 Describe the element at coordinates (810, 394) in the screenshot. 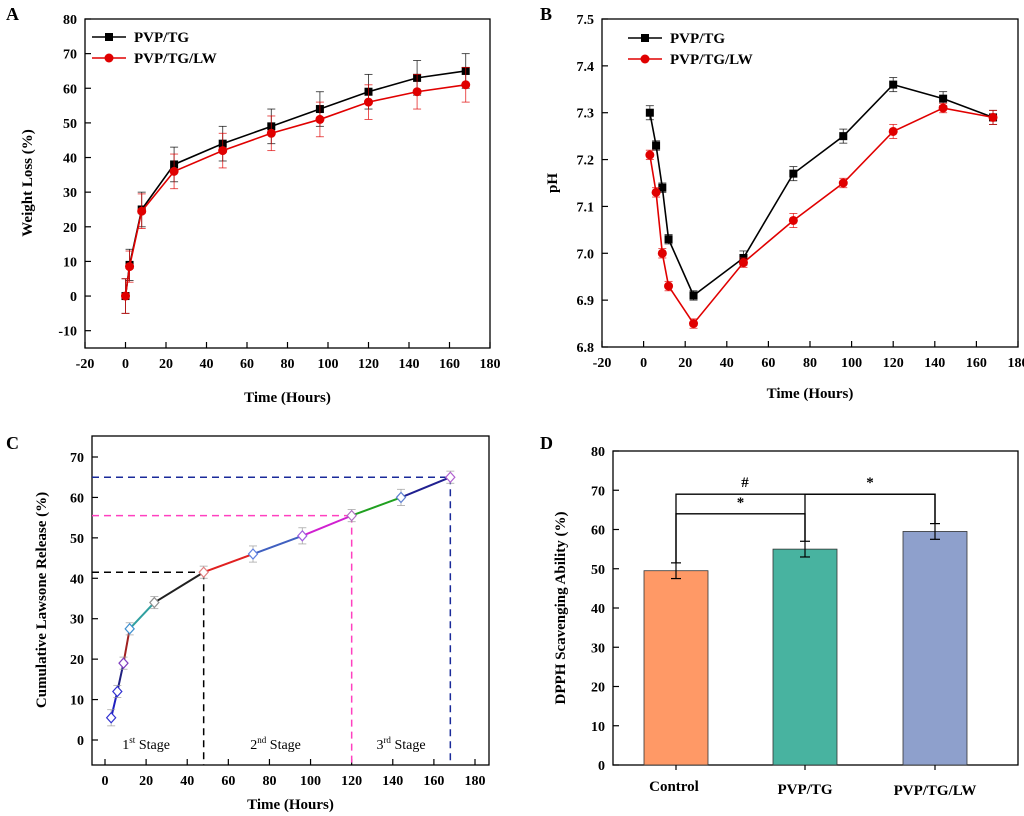

I see `x-axis-title-B: Time (Hours)` at that location.